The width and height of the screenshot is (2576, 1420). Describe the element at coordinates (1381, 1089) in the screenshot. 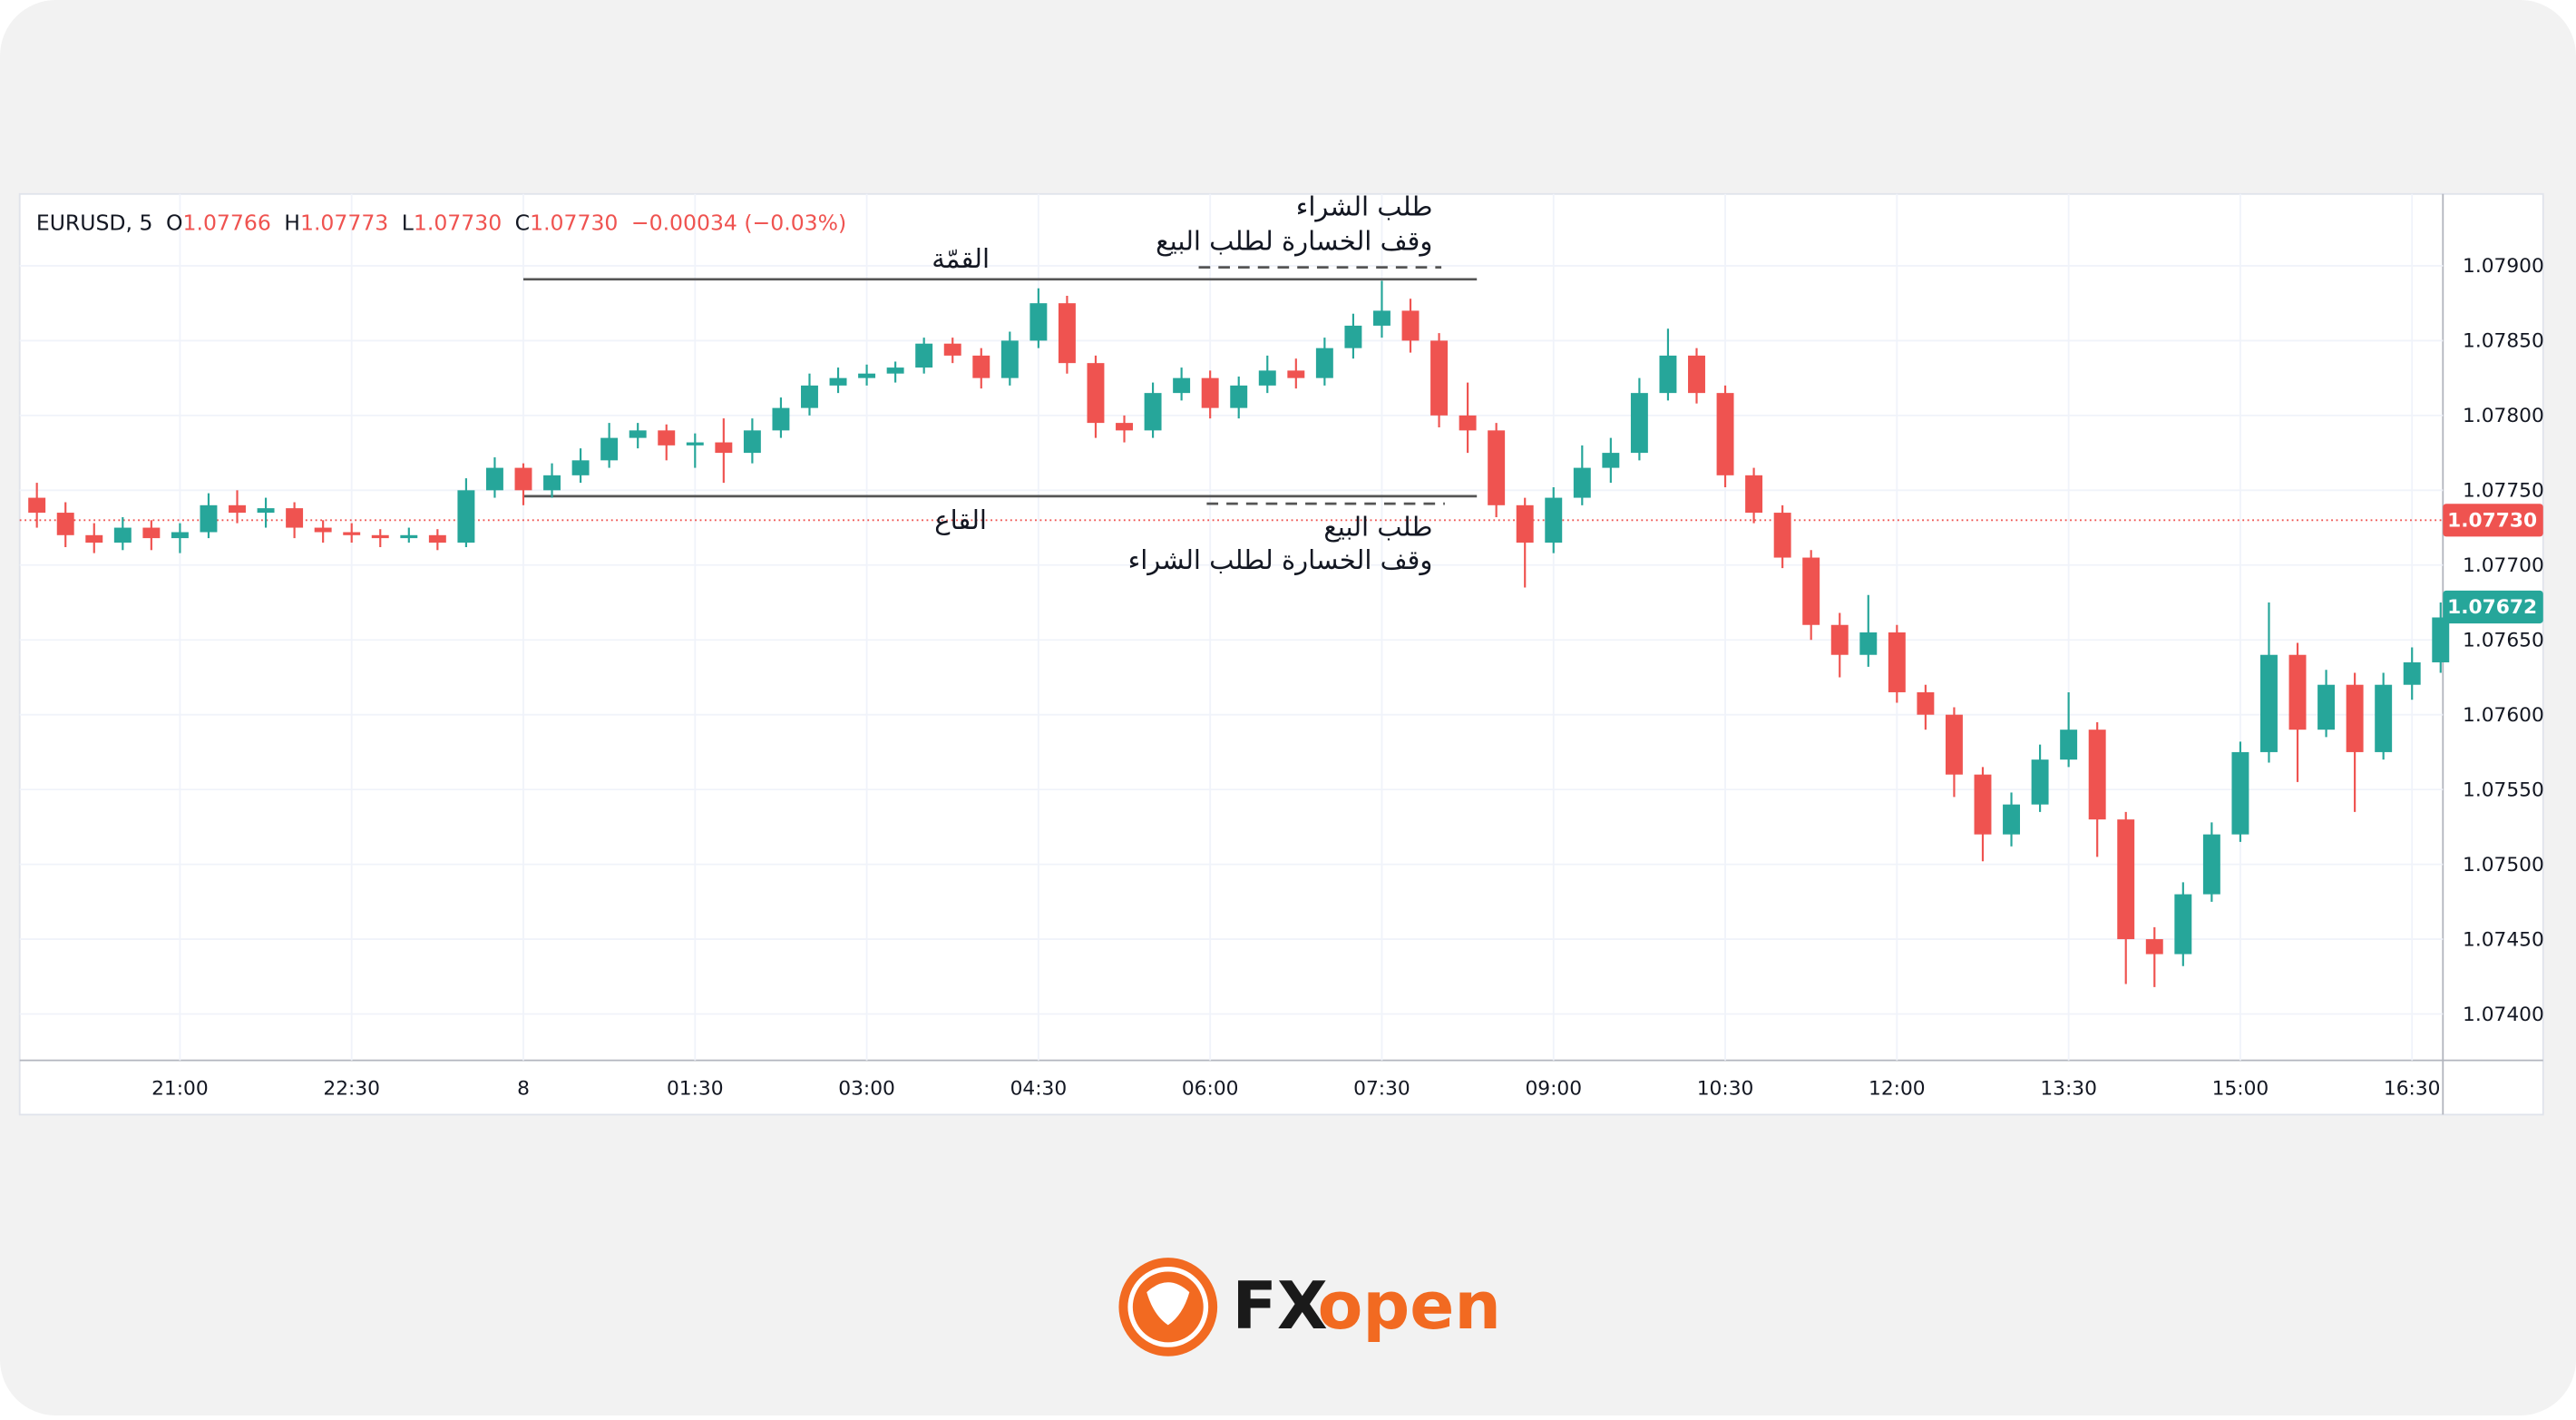

I see `x-tick-label: 07:30` at that location.